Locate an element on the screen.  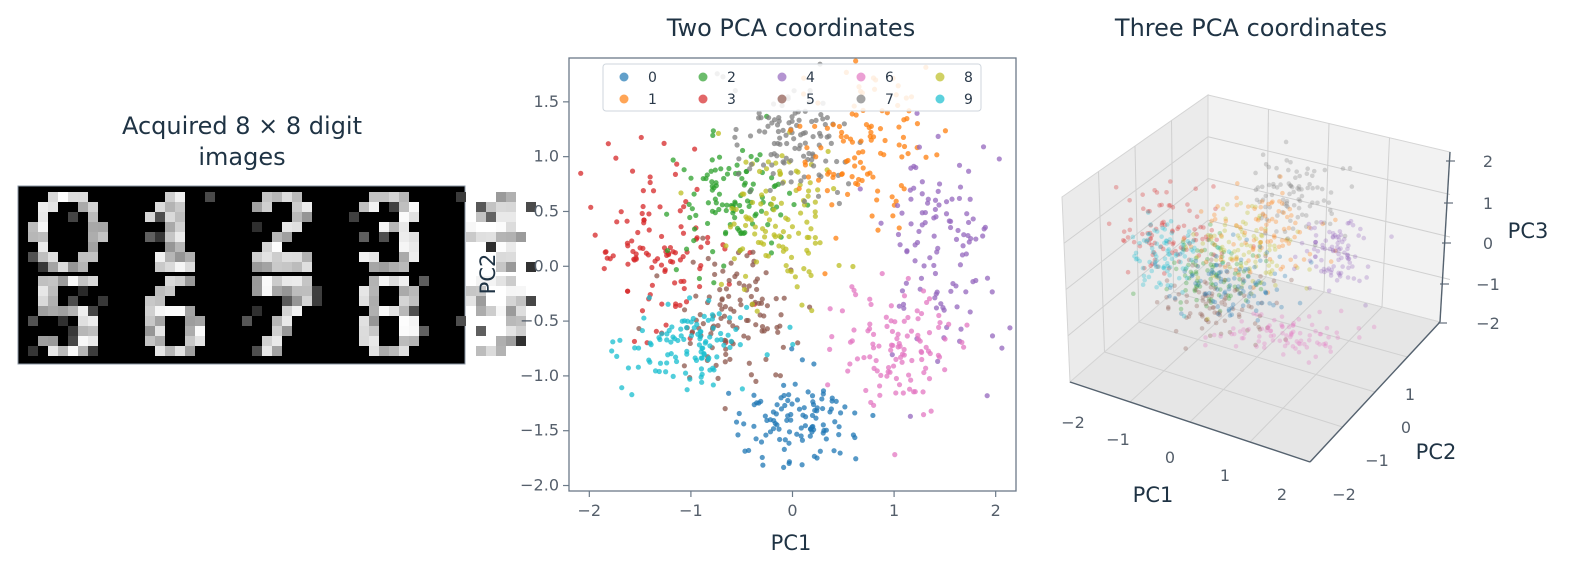
y-tick-label: −0.5 is located at coordinates (539, 320).